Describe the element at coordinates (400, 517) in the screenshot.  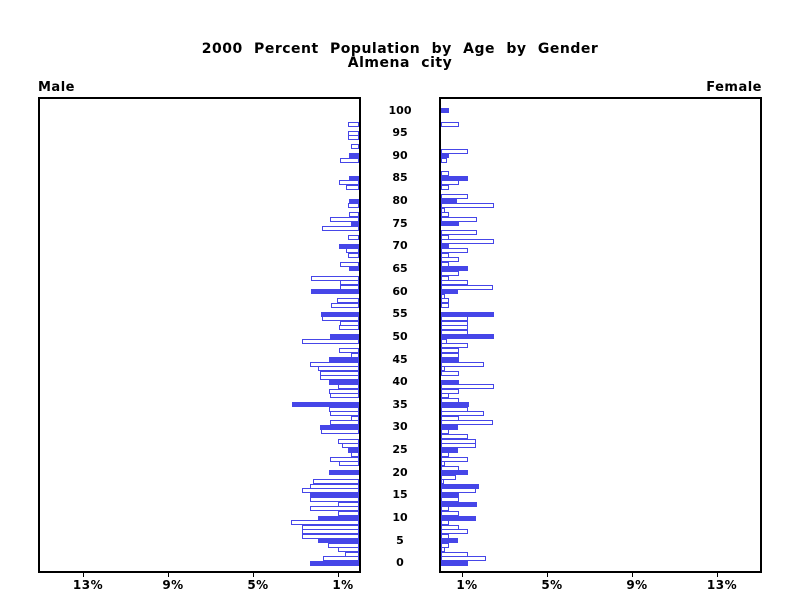
I see `age-tick-label-10: 10` at that location.